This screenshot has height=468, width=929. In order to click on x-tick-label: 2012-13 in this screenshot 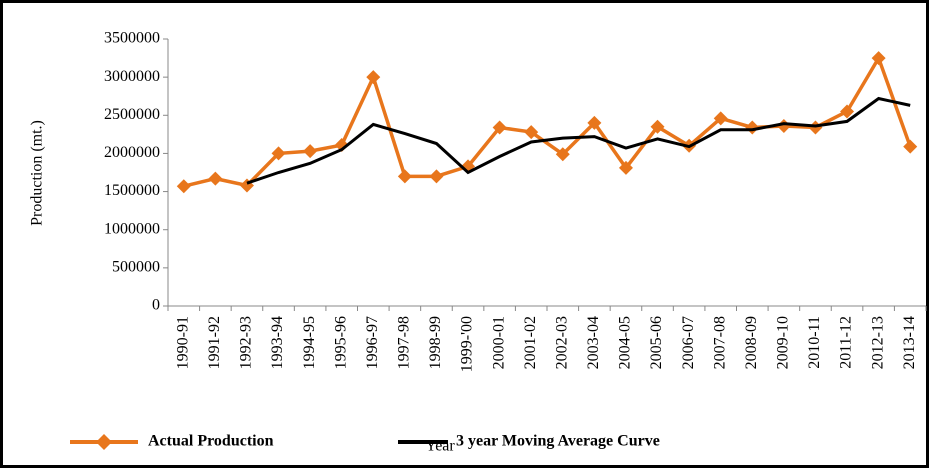, I will do `click(877, 342)`.